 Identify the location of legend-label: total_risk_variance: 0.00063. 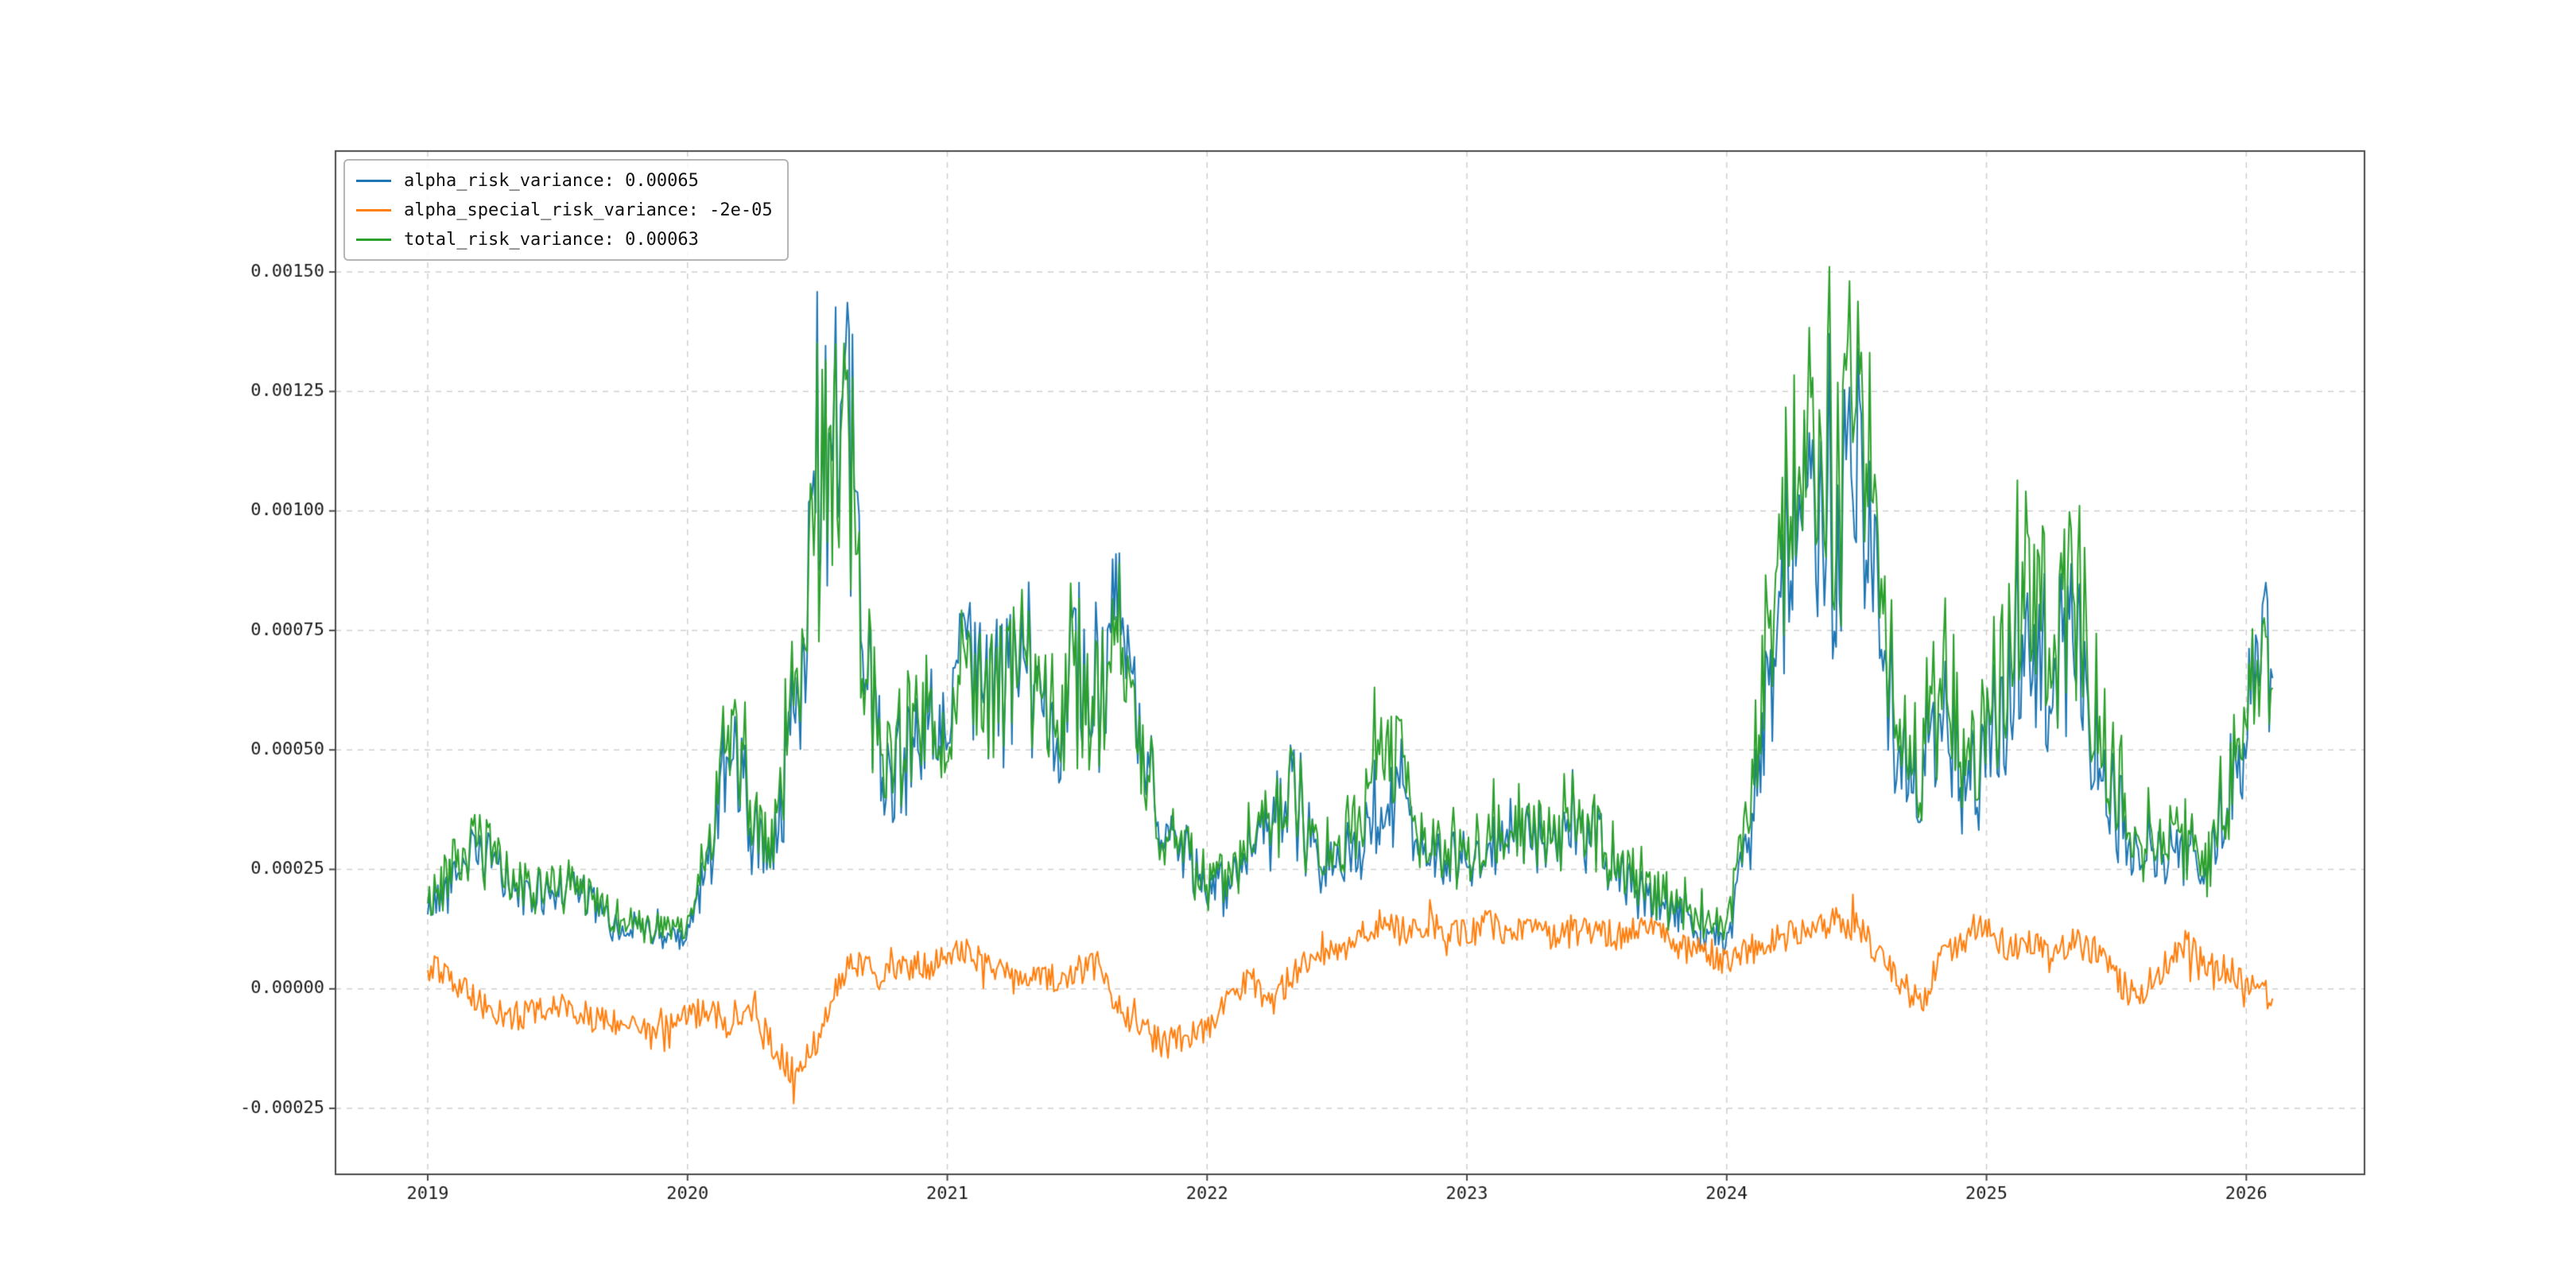
(551, 240).